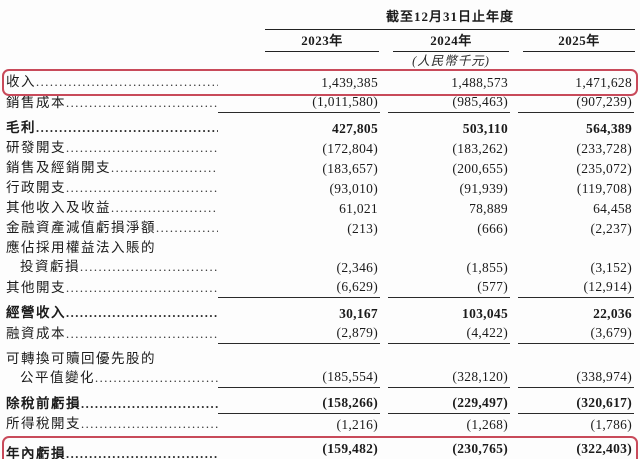 Image resolution: width=640 pixels, height=459 pixels. I want to click on row-label: 除稅前虧損, so click(112, 404).